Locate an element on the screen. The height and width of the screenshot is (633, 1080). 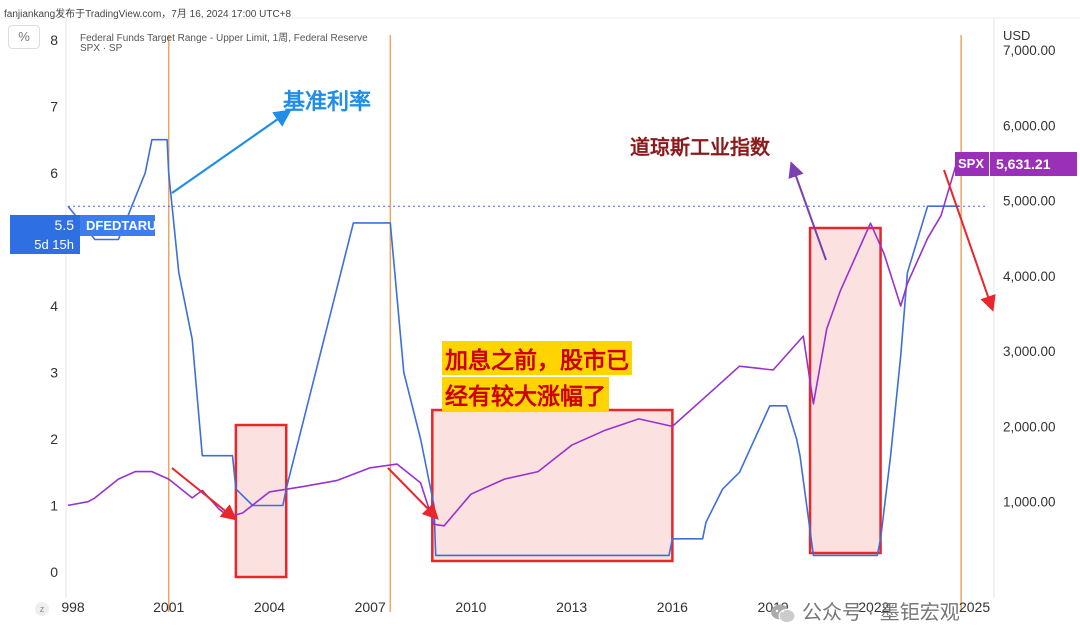
left-tick-2: 2 is located at coordinates (54, 439).